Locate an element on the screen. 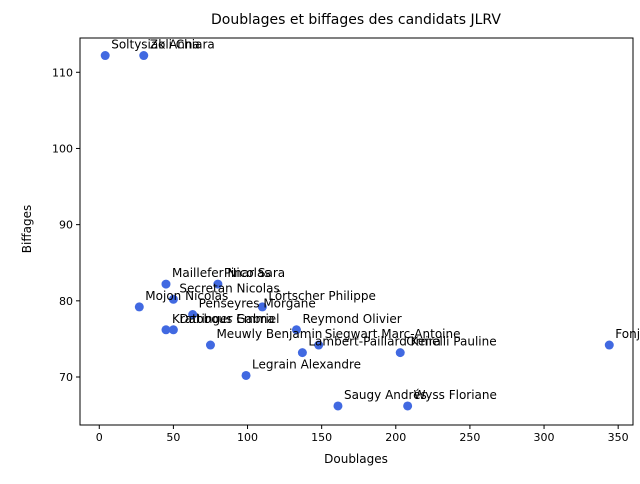 This screenshot has height=484, width=640. point-label: Dabbous Emma is located at coordinates (226, 319).